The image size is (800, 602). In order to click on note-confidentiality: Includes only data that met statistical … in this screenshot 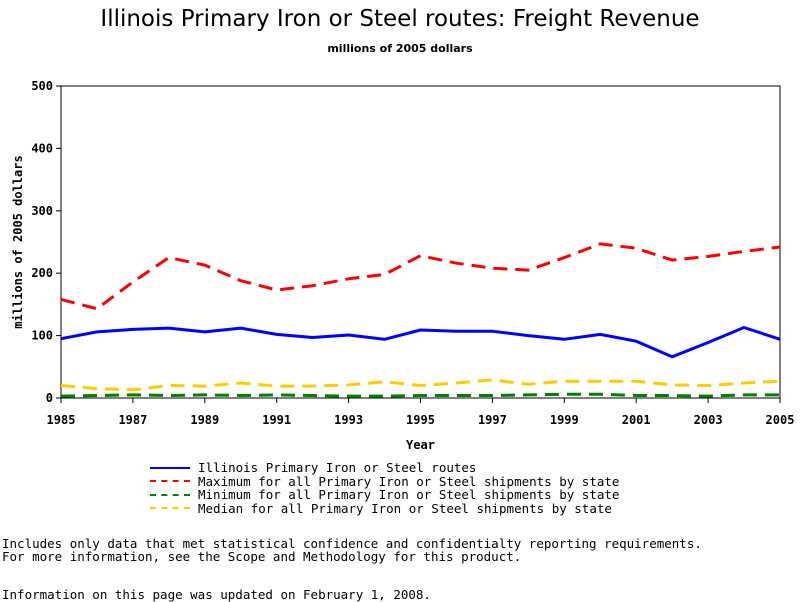, I will do `click(352, 543)`.